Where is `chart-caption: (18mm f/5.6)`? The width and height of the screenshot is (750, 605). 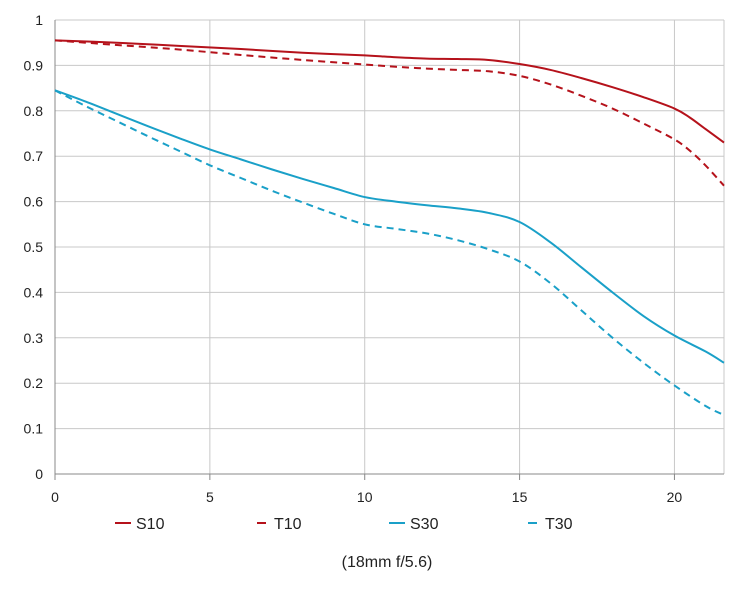
chart-caption: (18mm f/5.6) is located at coordinates (387, 562).